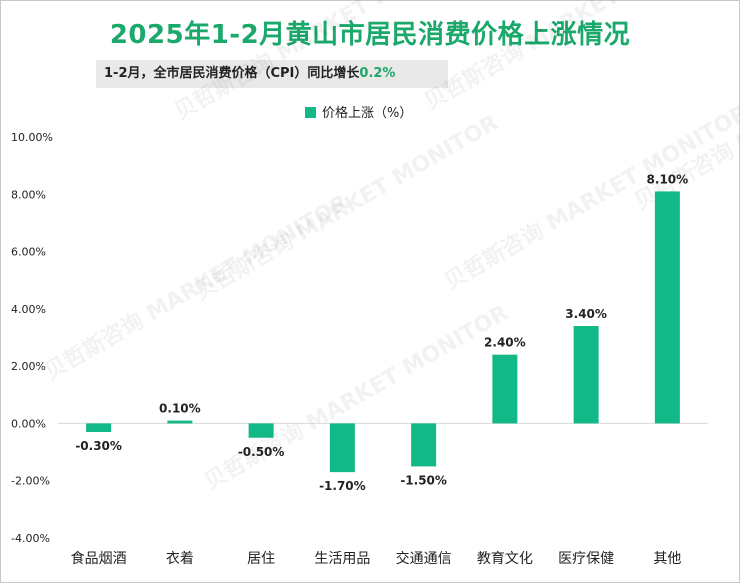 This screenshot has width=740, height=583. I want to click on data-label: 0.10%, so click(180, 409).